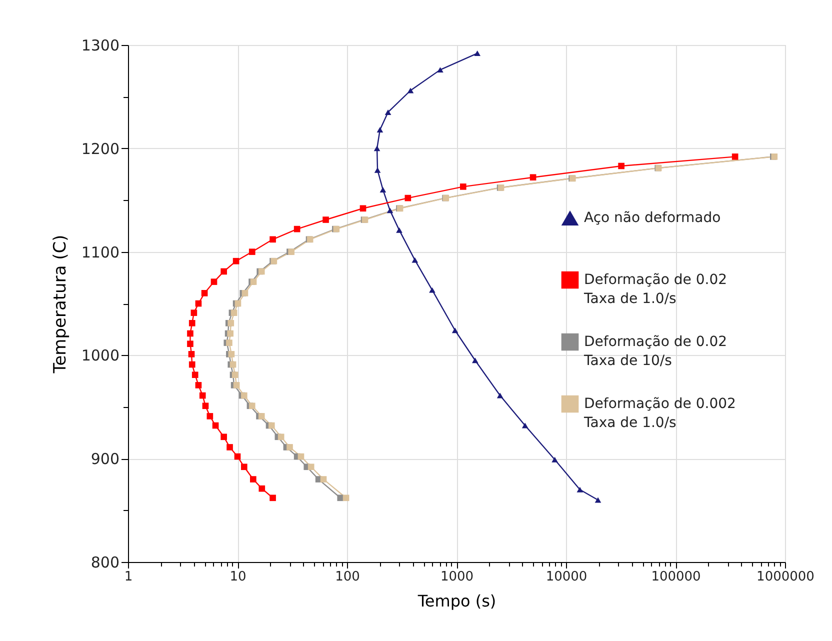  I want to click on x-tick-label: 1000000, so click(785, 577).